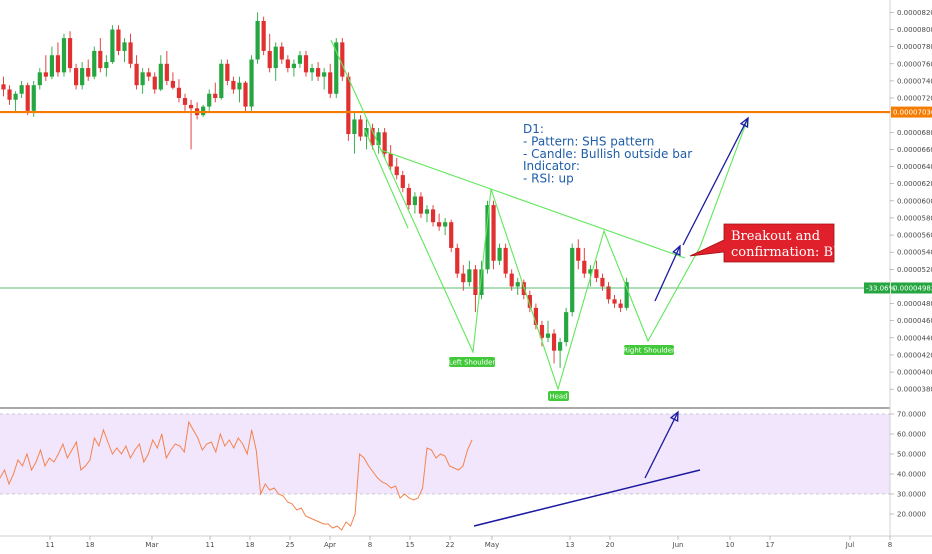 The width and height of the screenshot is (932, 554). I want to click on price-axis-tick-label: 0.00006200, so click(914, 184).